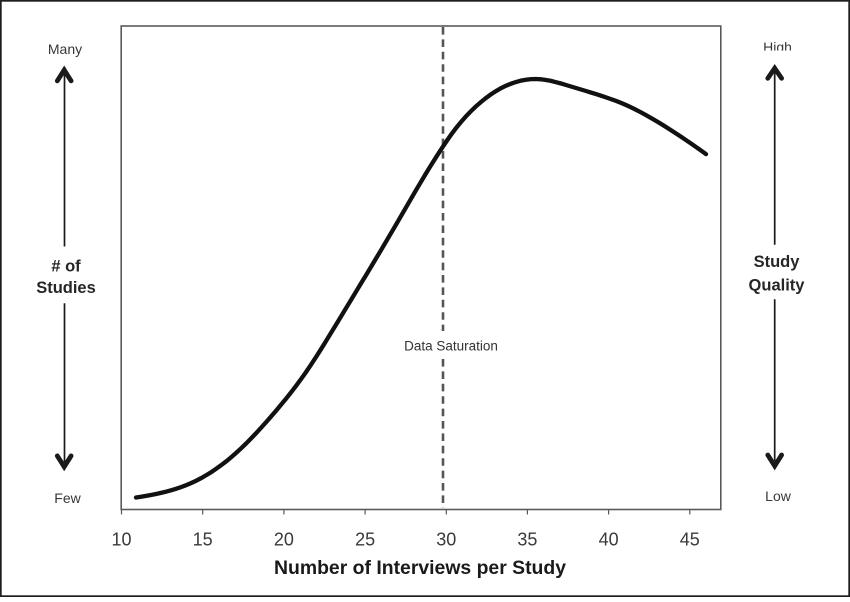  What do you see at coordinates (284, 540) in the screenshot?
I see `svg-text: 20` at bounding box center [284, 540].